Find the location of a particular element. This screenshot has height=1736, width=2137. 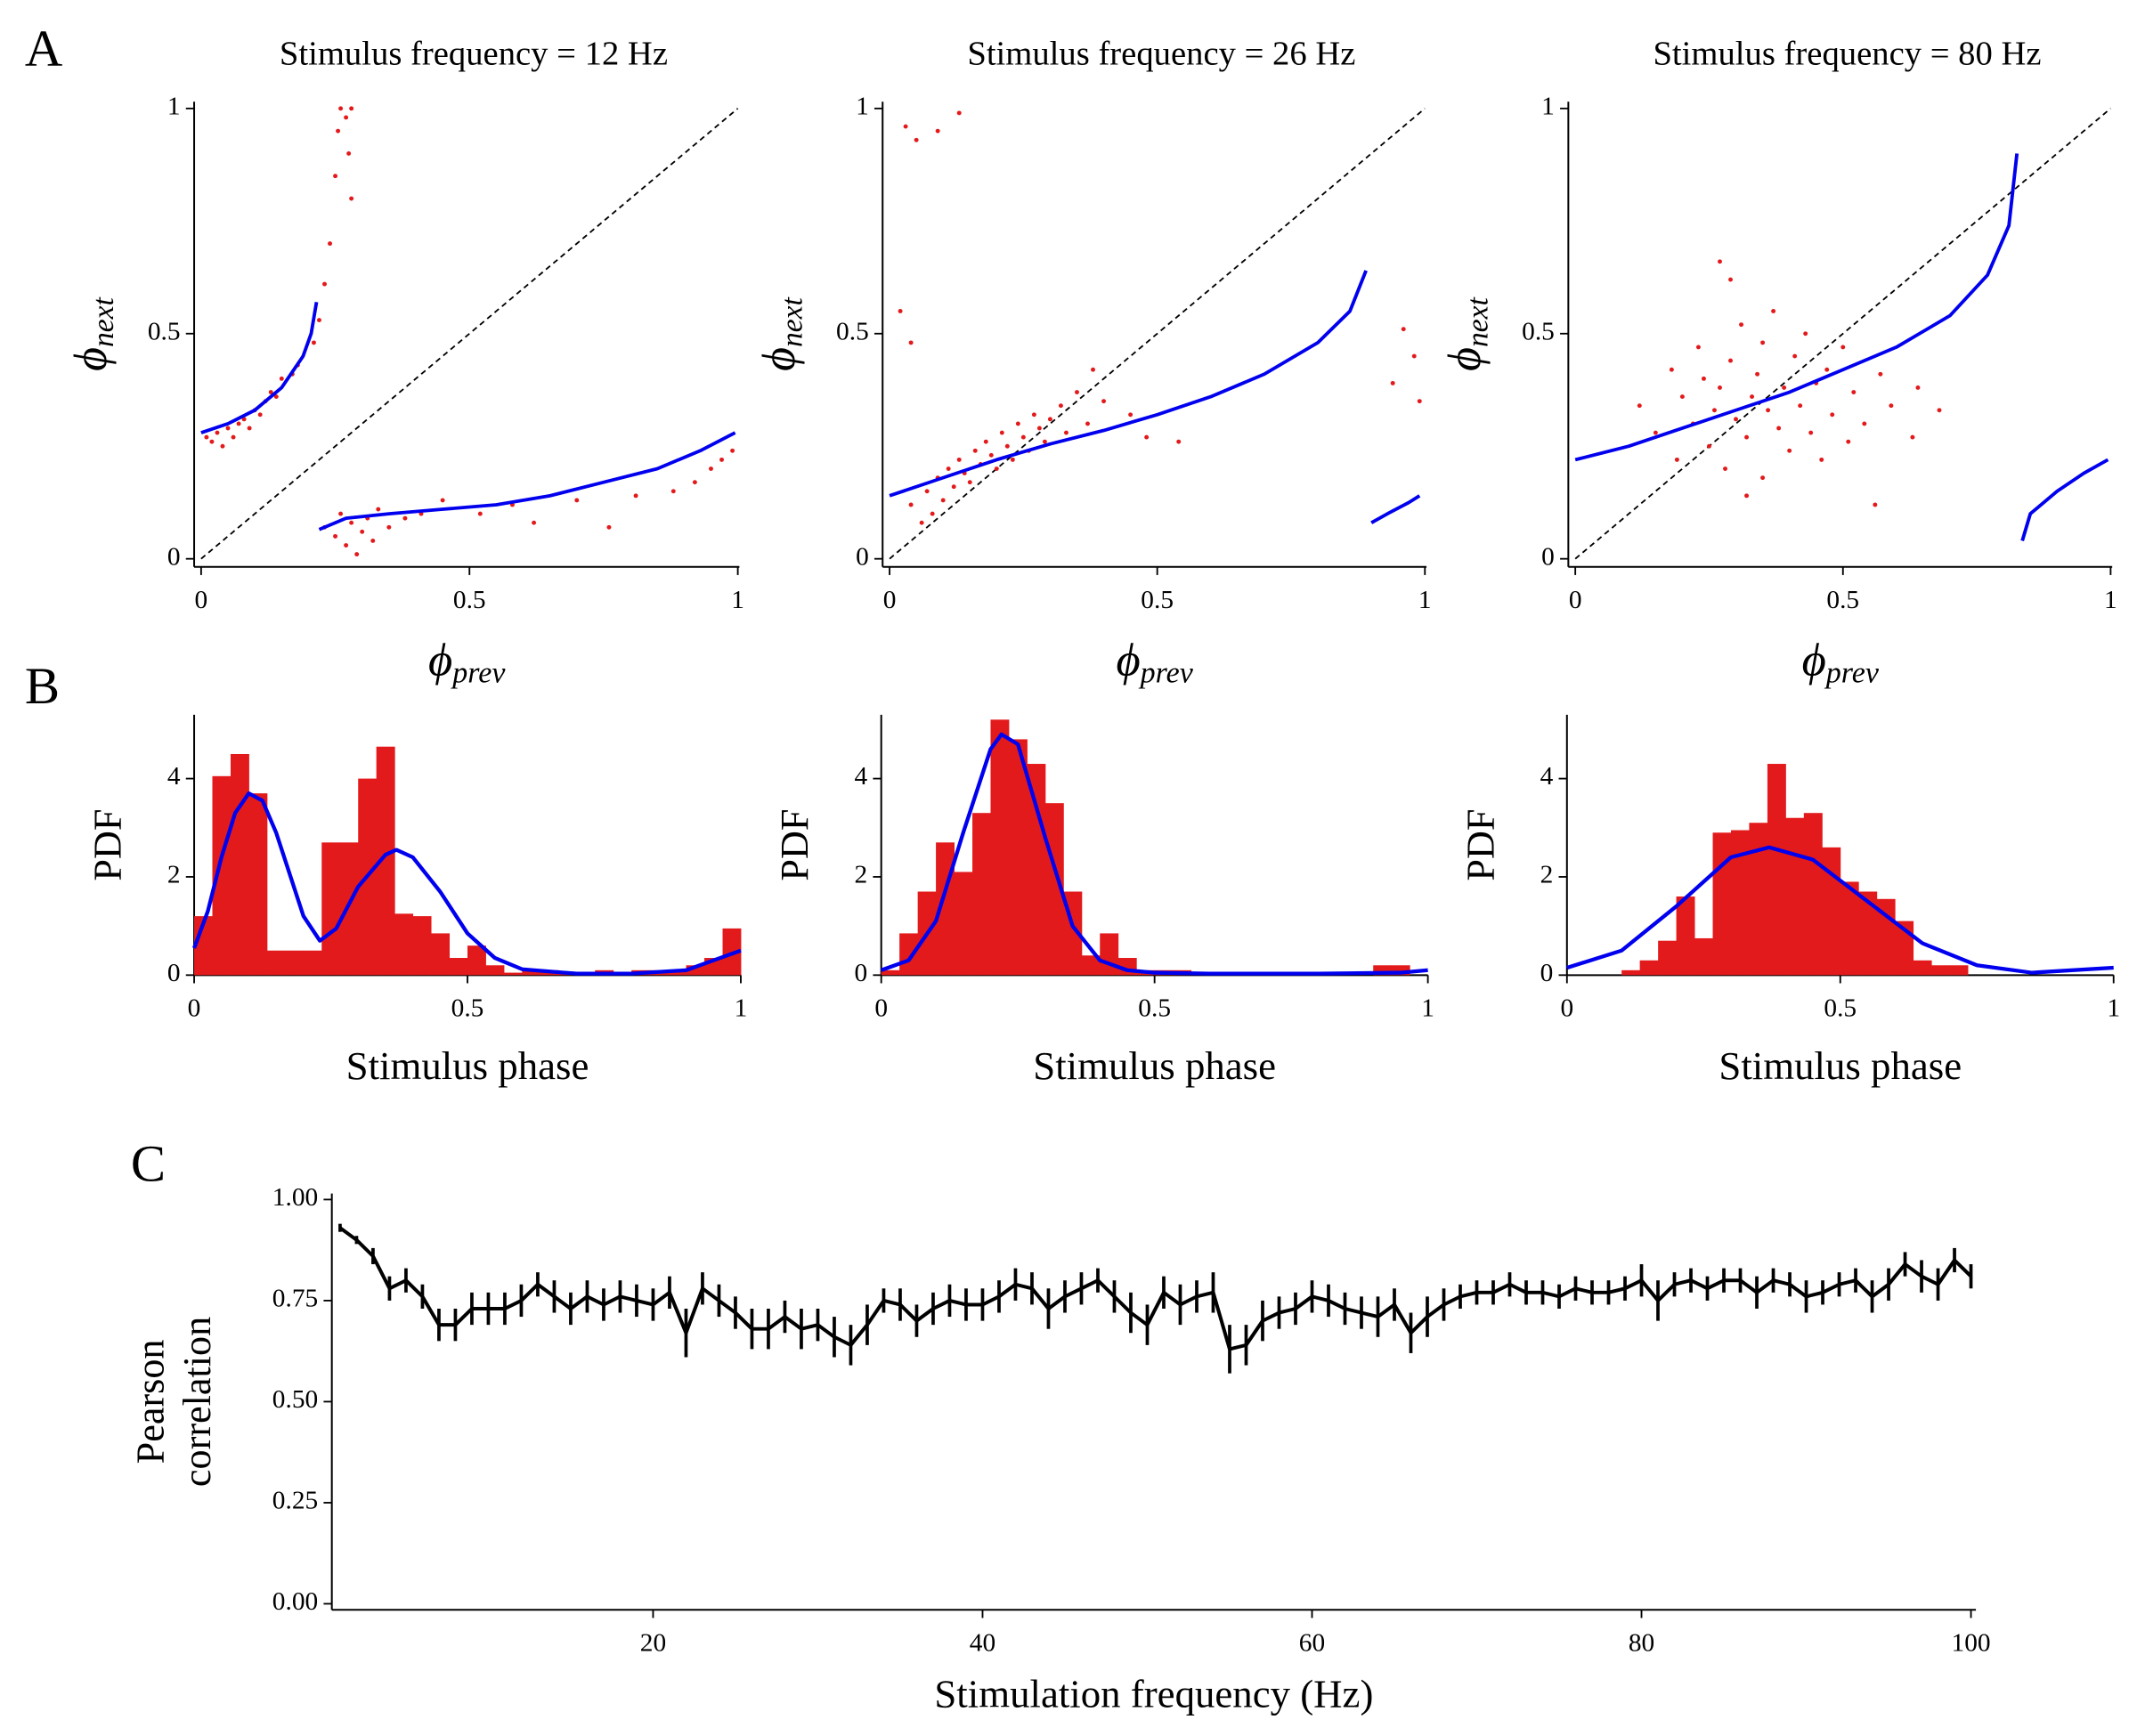

y-tick-label: 0.50 is located at coordinates (295, 1399).